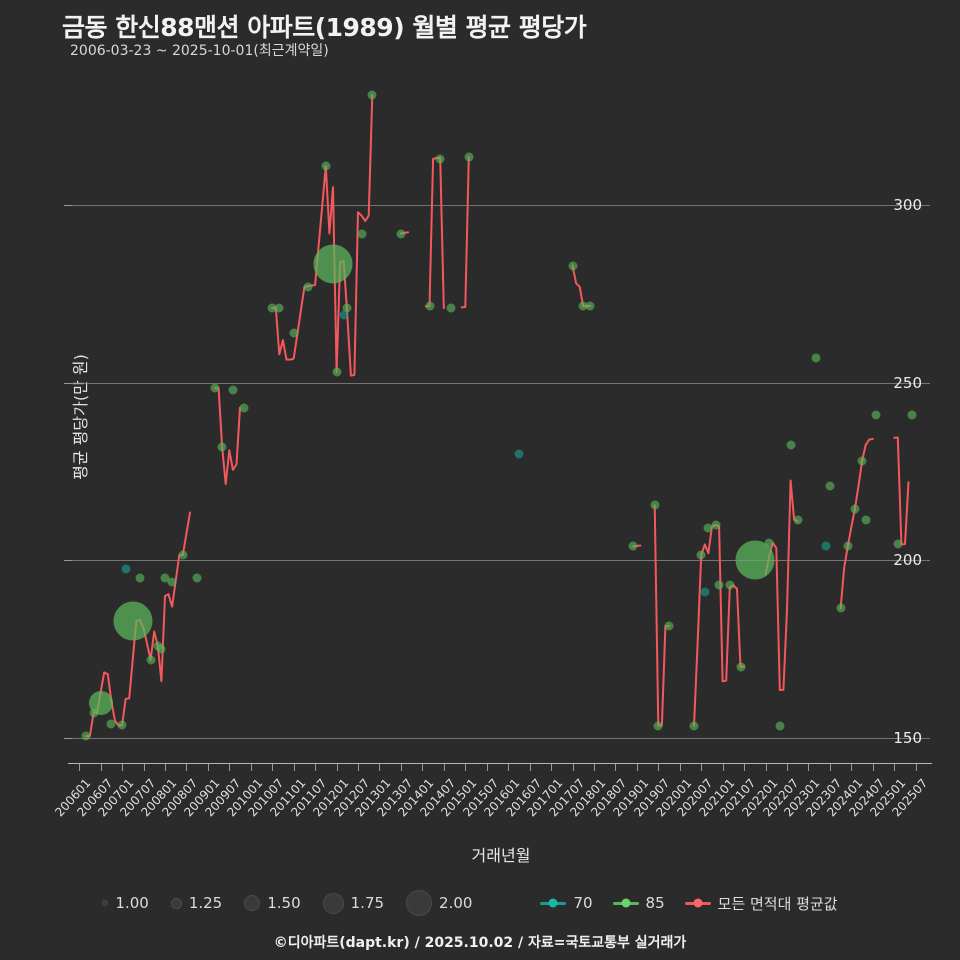 Image resolution: width=960 pixels, height=960 pixels. What do you see at coordinates (638, 903) in the screenshot?
I see `legend-series-item: 85` at bounding box center [638, 903].